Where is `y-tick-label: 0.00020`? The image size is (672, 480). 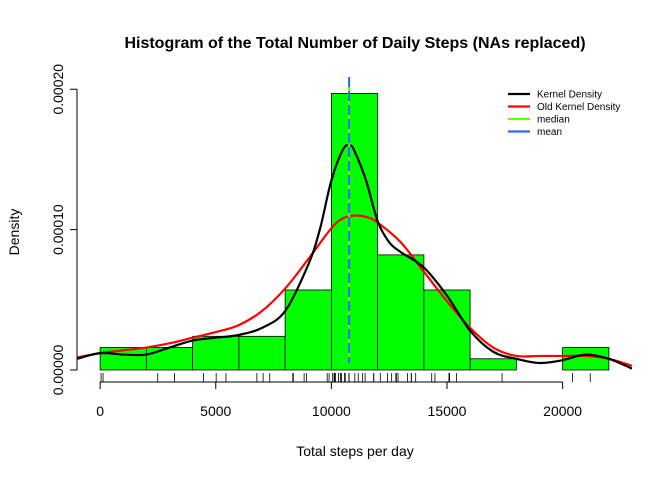
y-tick-label: 0.00020 is located at coordinates (58, 89).